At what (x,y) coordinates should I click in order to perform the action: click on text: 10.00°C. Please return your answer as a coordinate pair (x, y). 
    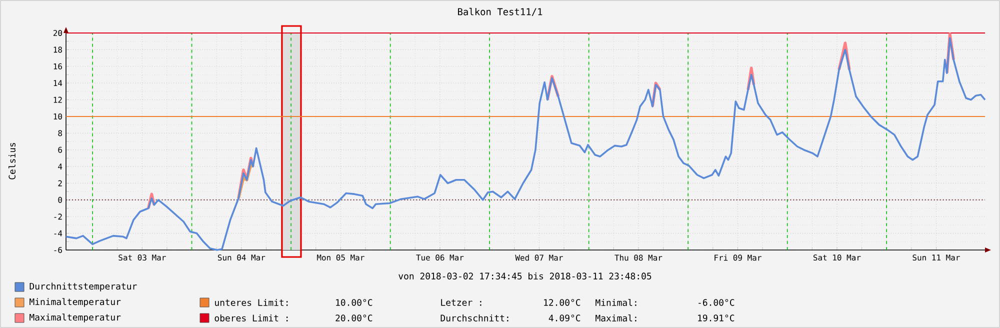
    Looking at the image, I should click on (354, 302).